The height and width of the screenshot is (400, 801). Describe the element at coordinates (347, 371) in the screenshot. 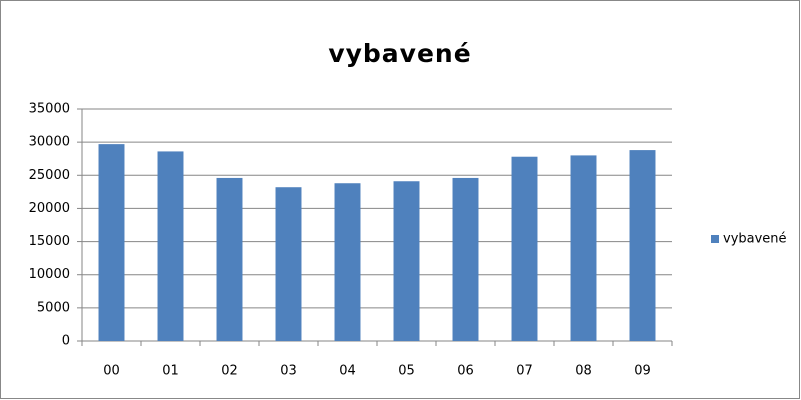

I see `x-tick-label: 04` at that location.